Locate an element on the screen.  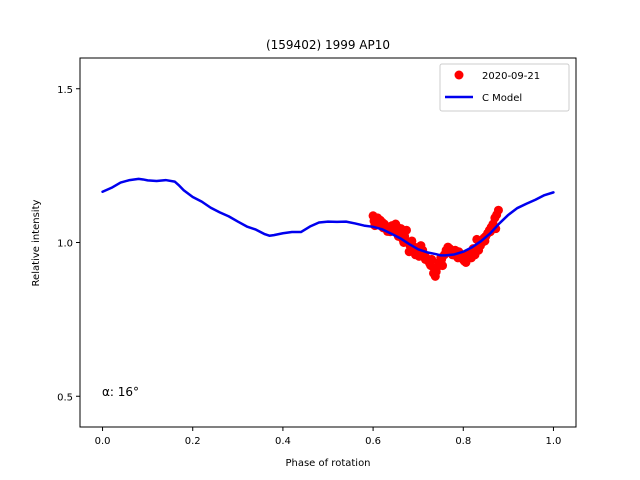
x-tick-label: 0.2 is located at coordinates (193, 441).